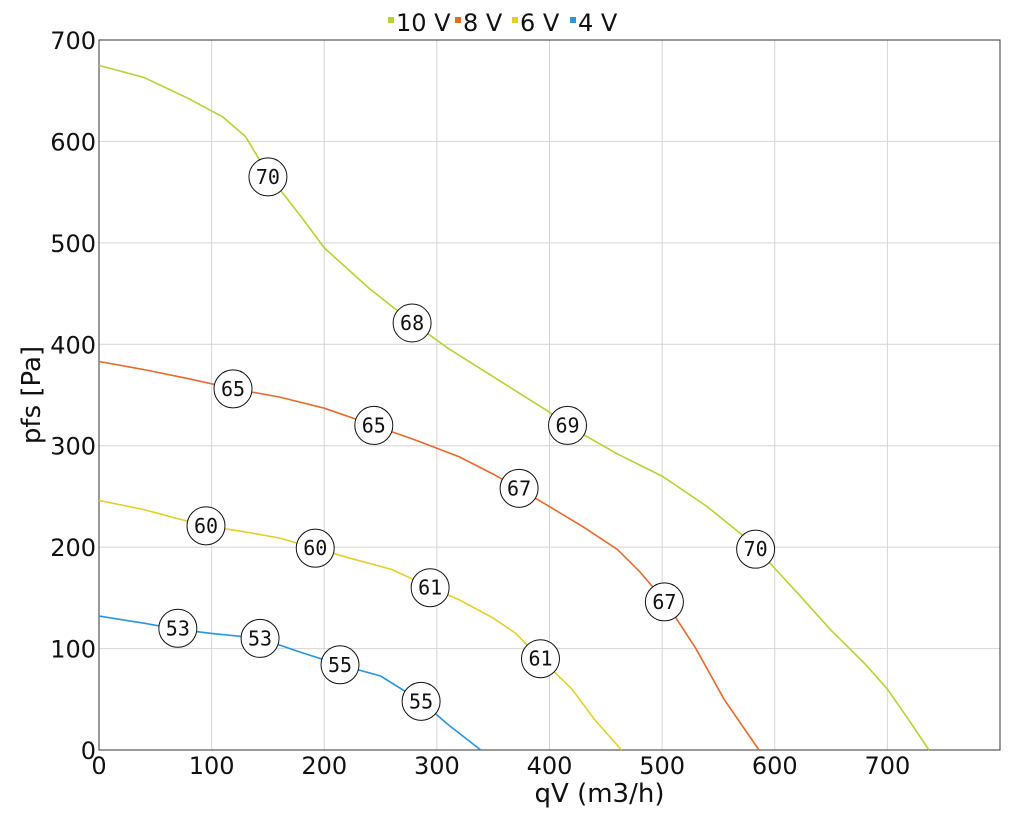  What do you see at coordinates (423, 23) in the screenshot?
I see `legend-label: 10 V` at bounding box center [423, 23].